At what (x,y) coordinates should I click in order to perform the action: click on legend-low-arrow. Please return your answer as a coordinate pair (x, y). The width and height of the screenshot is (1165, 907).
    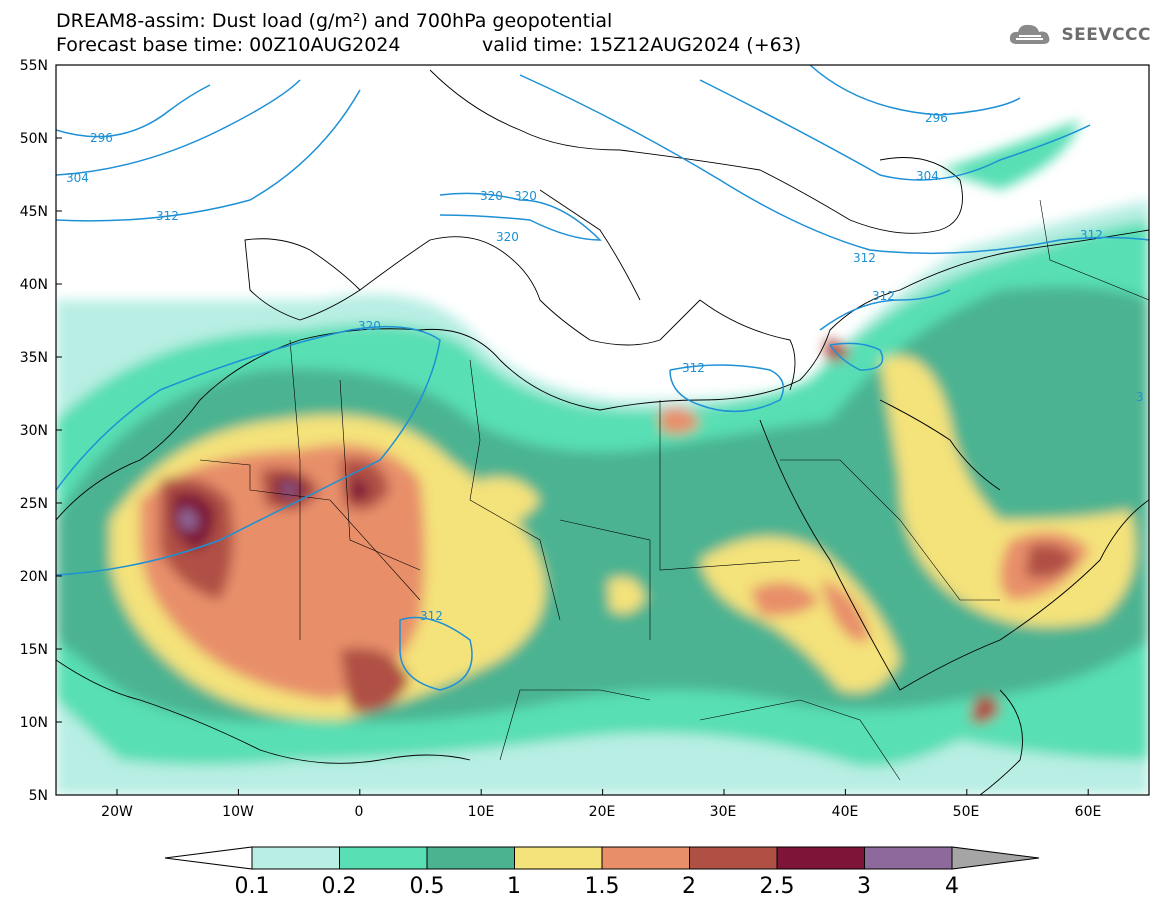
    Looking at the image, I should click on (208, 858).